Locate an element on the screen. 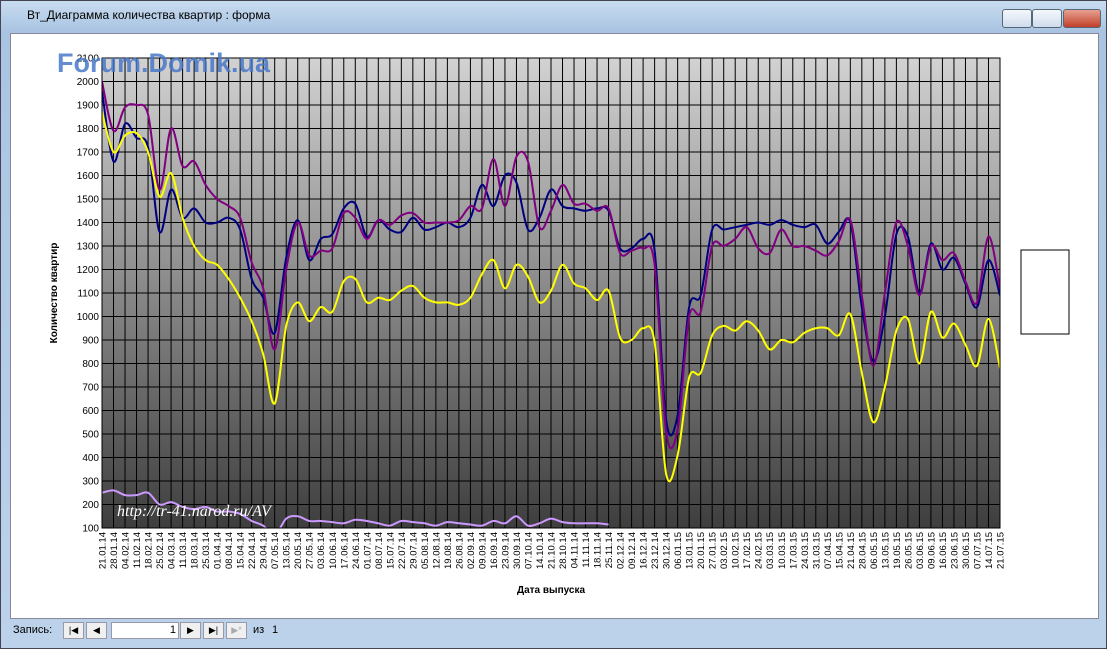 This screenshot has width=1107, height=649. x-tick-label: 22.07.14 is located at coordinates (402, 550).